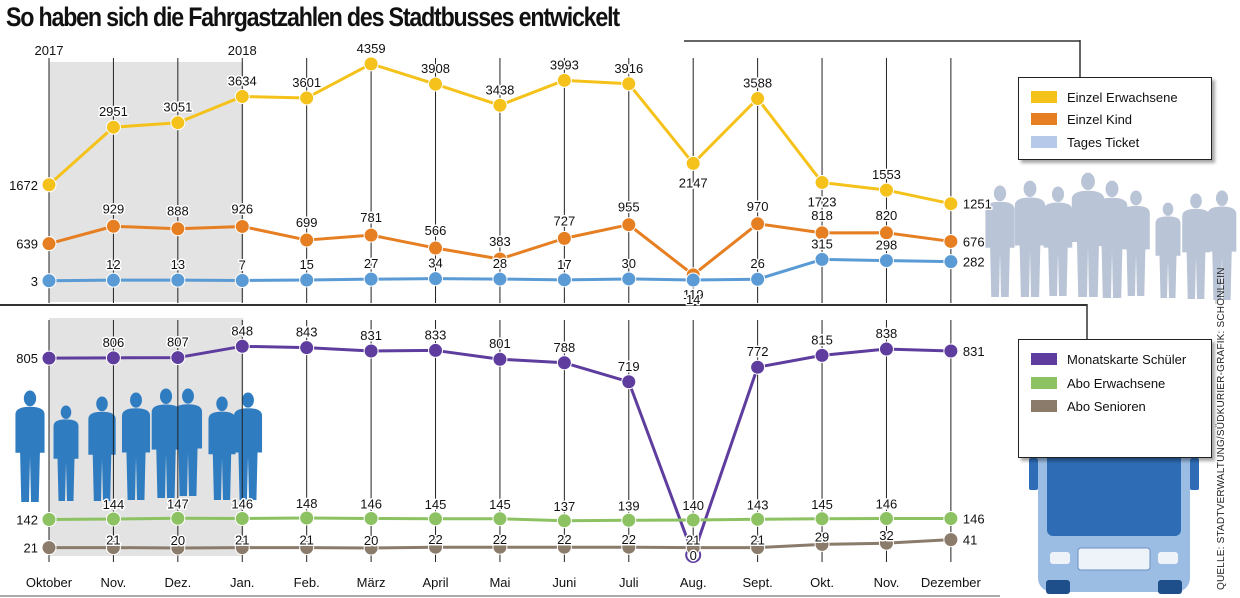 The height and width of the screenshot is (598, 1240). What do you see at coordinates (628, 68) in the screenshot?
I see `data-label-einzel-erwachsene-juli: 3916` at bounding box center [628, 68].